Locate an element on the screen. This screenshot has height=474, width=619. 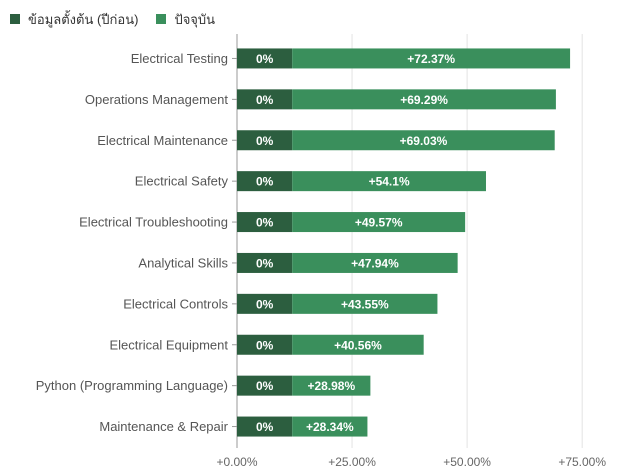
x-tick-label: +25.00% is located at coordinates (352, 462).